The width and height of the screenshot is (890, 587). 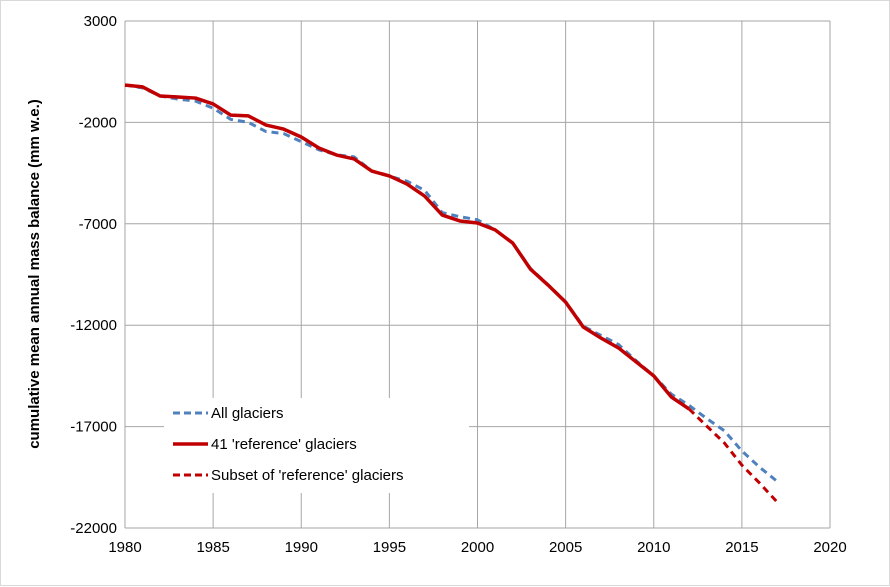 What do you see at coordinates (301, 547) in the screenshot?
I see `x-tick-label: 1990` at bounding box center [301, 547].